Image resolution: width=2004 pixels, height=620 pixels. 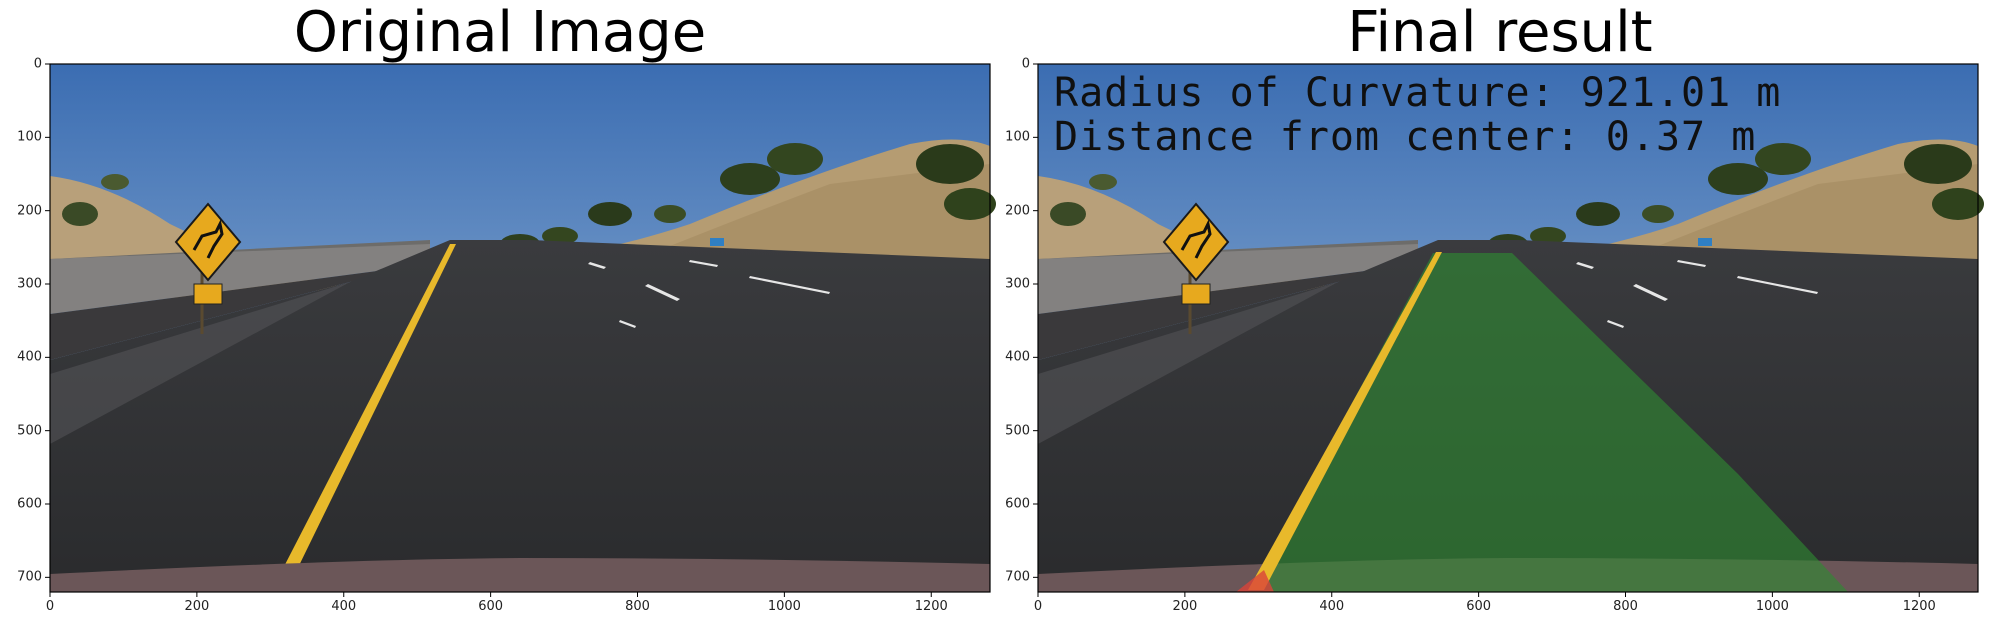 I want to click on y-tick-label-final-1: 100, so click(x=1017, y=137).